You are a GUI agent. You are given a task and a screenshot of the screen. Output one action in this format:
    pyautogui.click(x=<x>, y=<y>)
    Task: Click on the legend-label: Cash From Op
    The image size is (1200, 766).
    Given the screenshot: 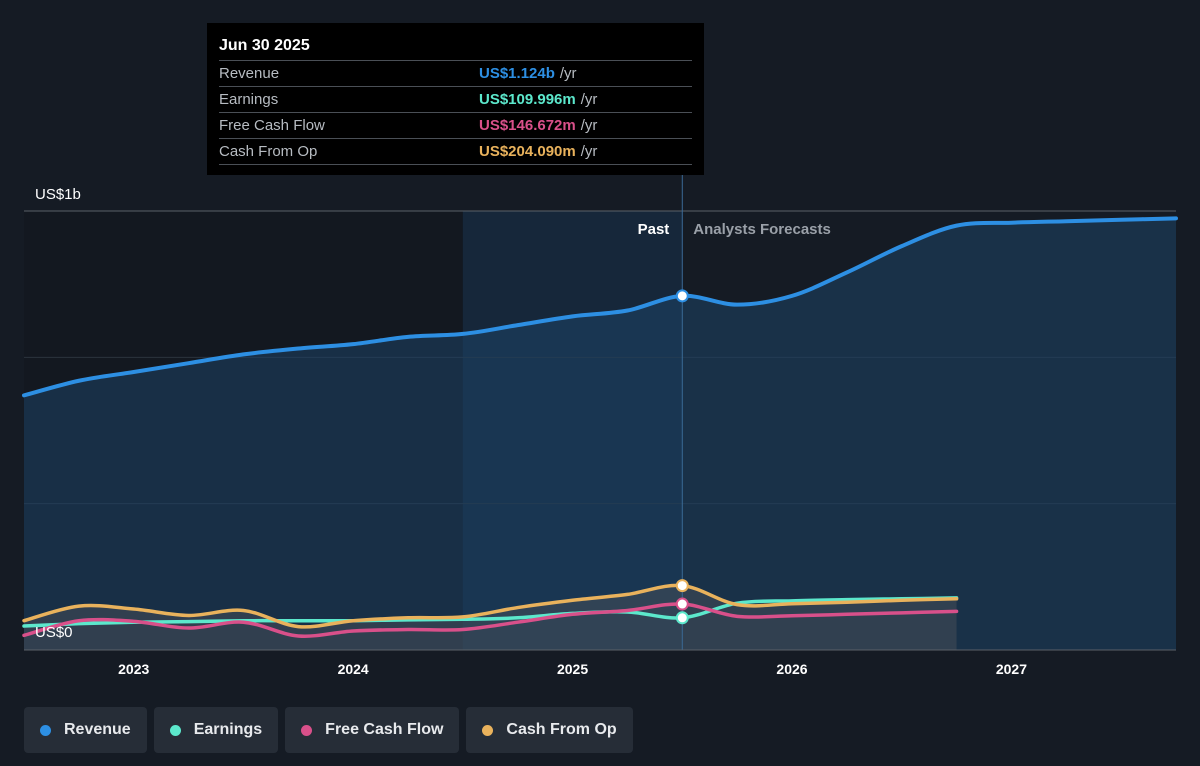 What is the action you would take?
    pyautogui.click(x=561, y=729)
    